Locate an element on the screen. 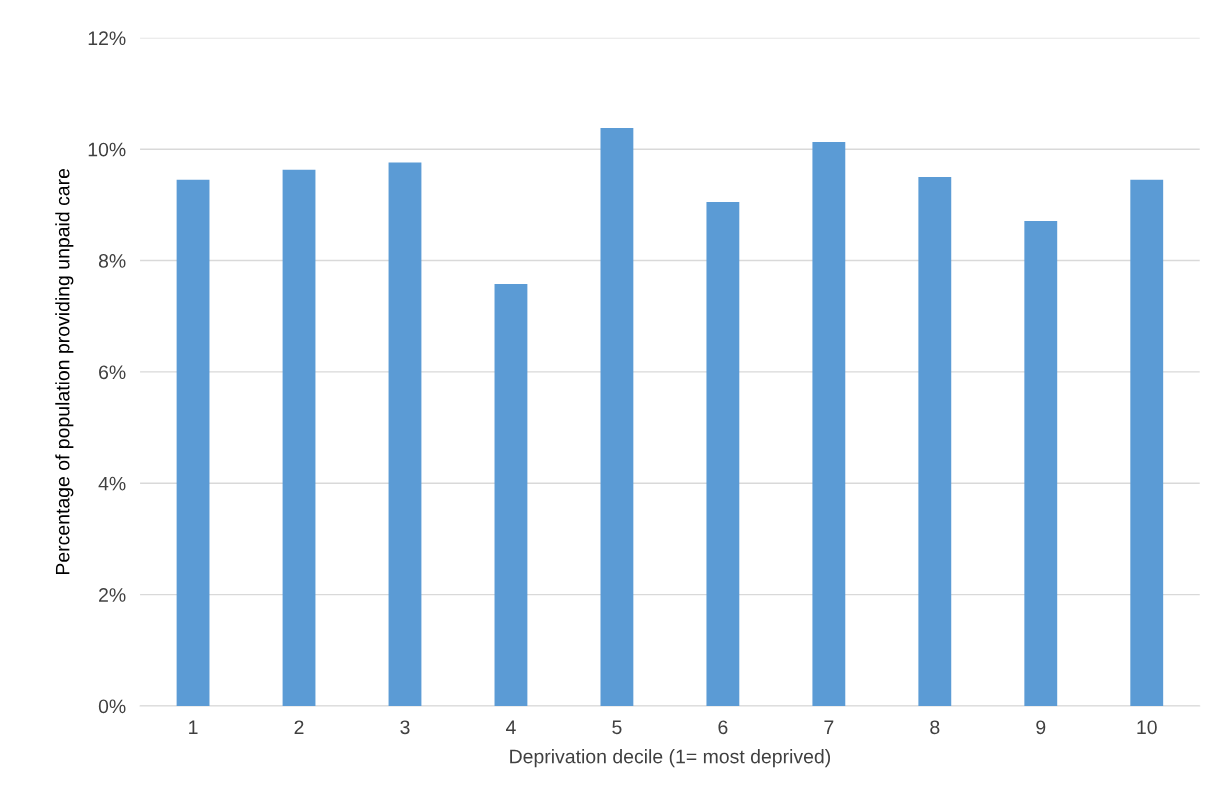 Image resolution: width=1218 pixels, height=805 pixels. x-axis-title: Deprivation decile (1= most deprived) is located at coordinates (670, 758).